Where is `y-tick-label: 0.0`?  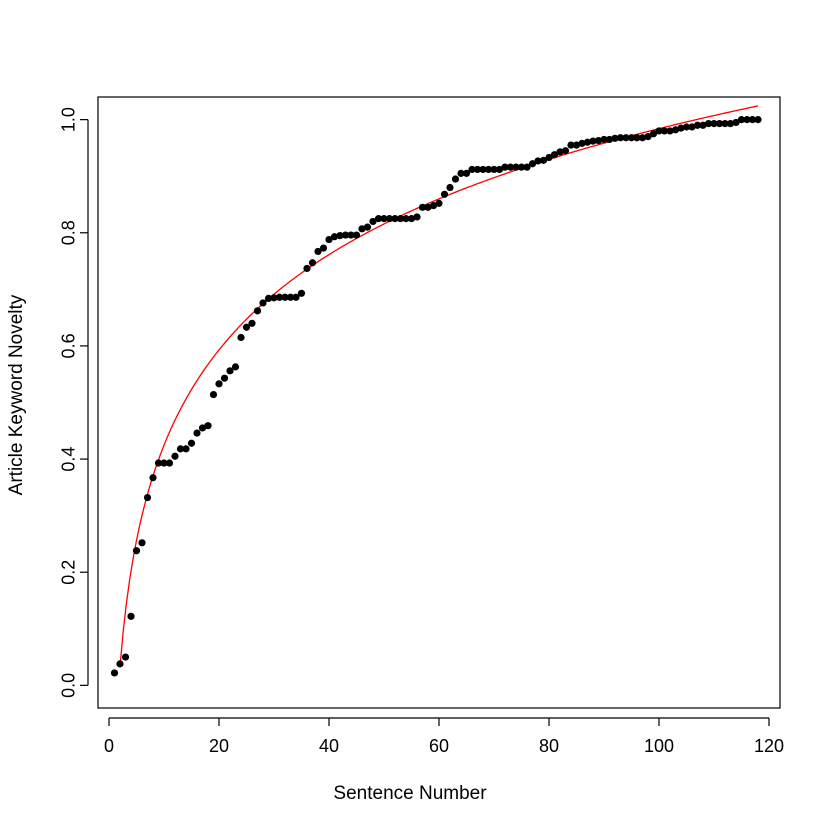 y-tick-label: 0.0 is located at coordinates (68, 685).